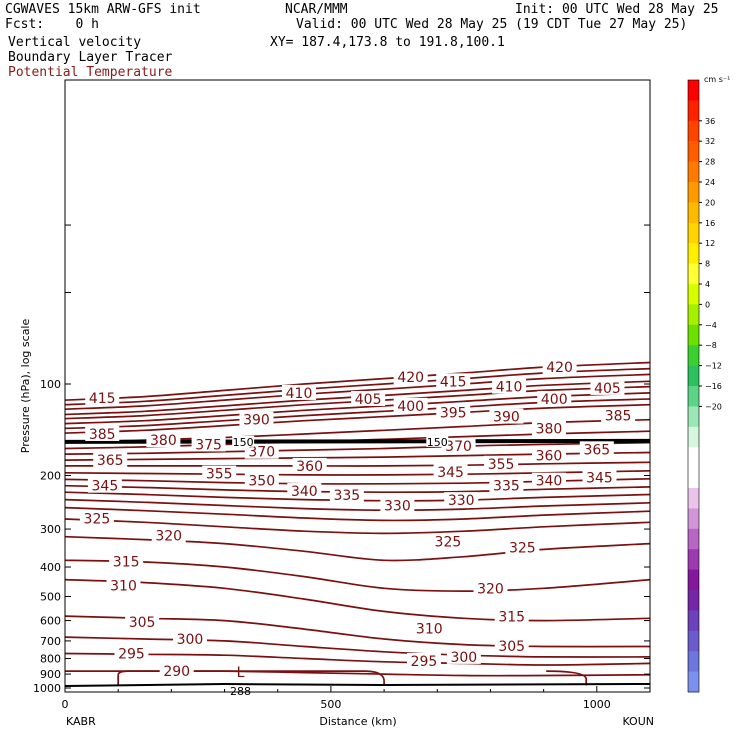 This screenshot has width=740, height=740. I want to click on x-endpoint-right: KOUN, so click(638, 721).